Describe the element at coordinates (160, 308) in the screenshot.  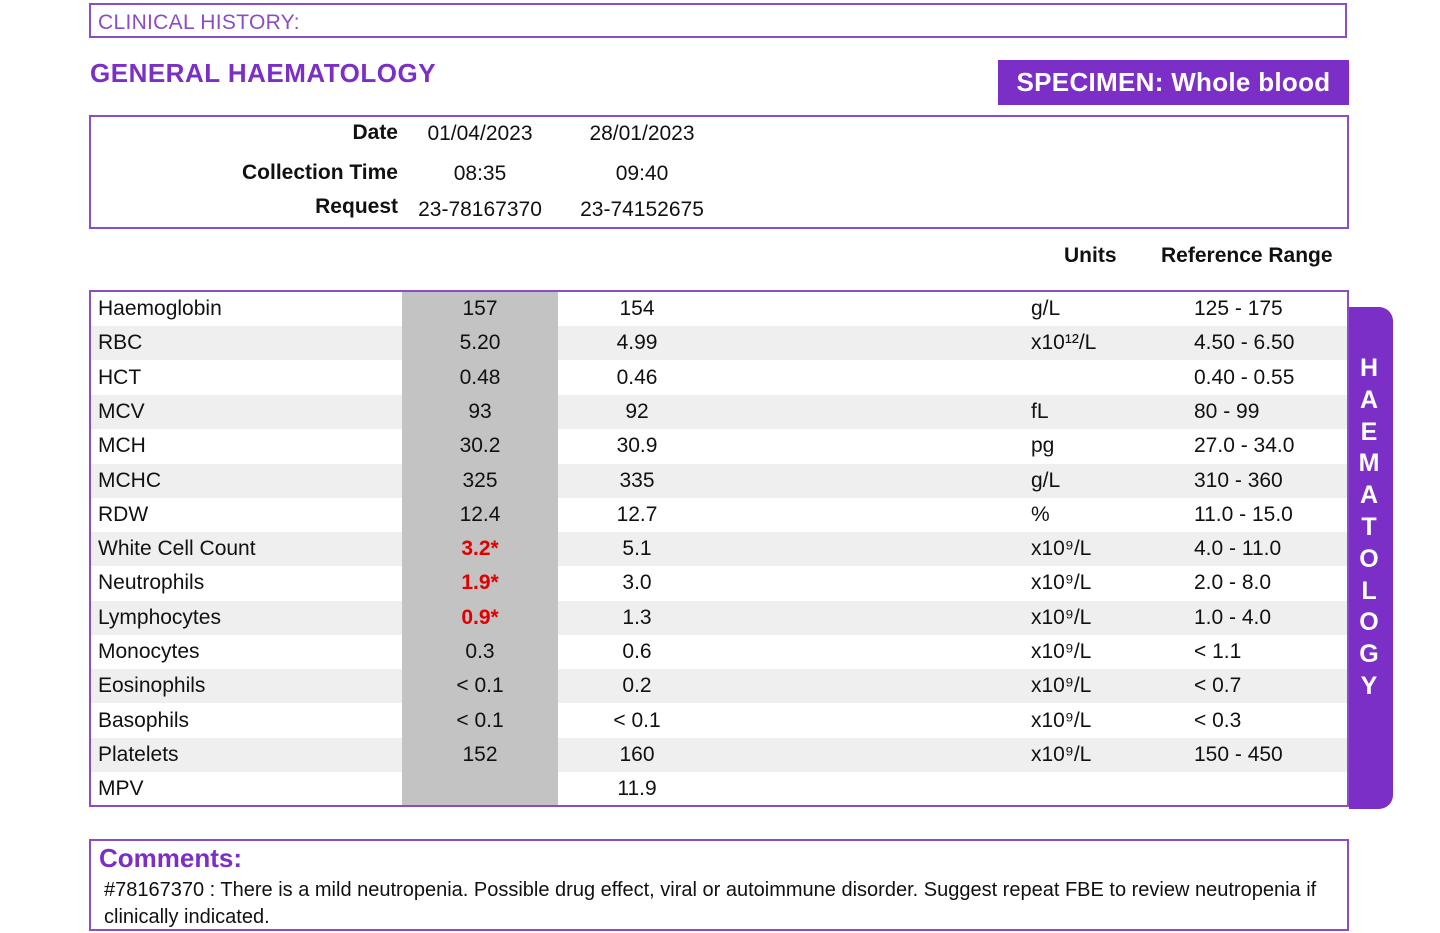
I see `test-name: Haemoglobin` at that location.